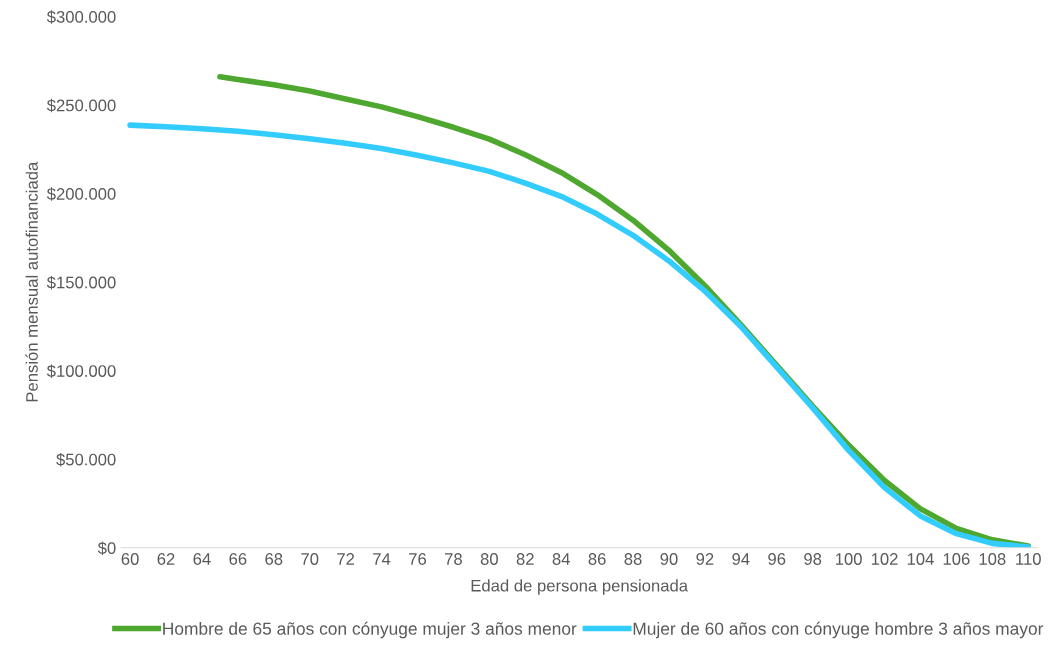  Describe the element at coordinates (813, 559) in the screenshot. I see `x-tick-label: 98` at that location.